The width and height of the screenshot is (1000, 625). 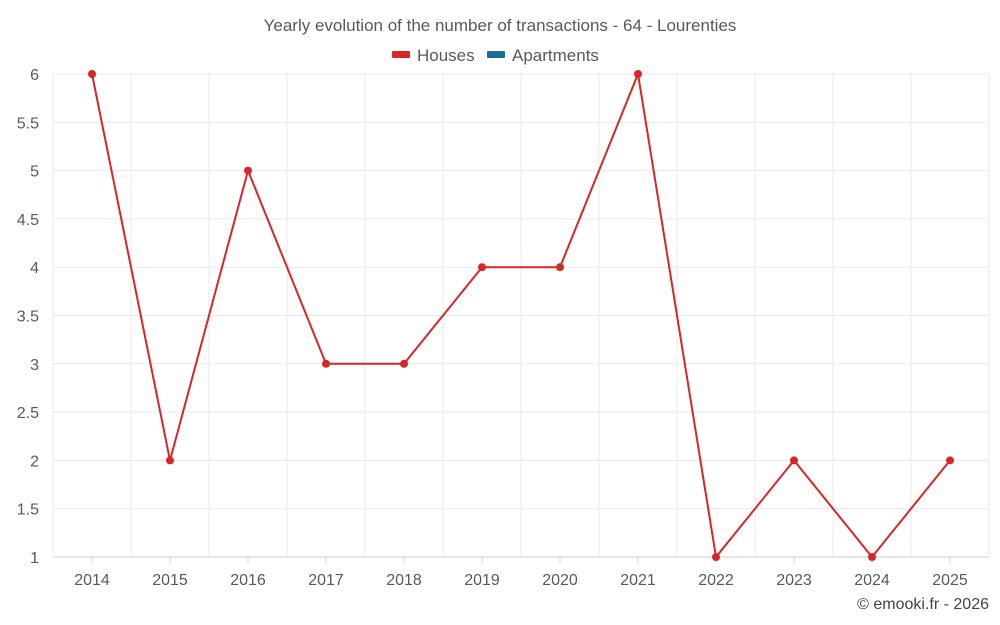 What do you see at coordinates (794, 580) in the screenshot?
I see `x-tick-label: 2023` at bounding box center [794, 580].